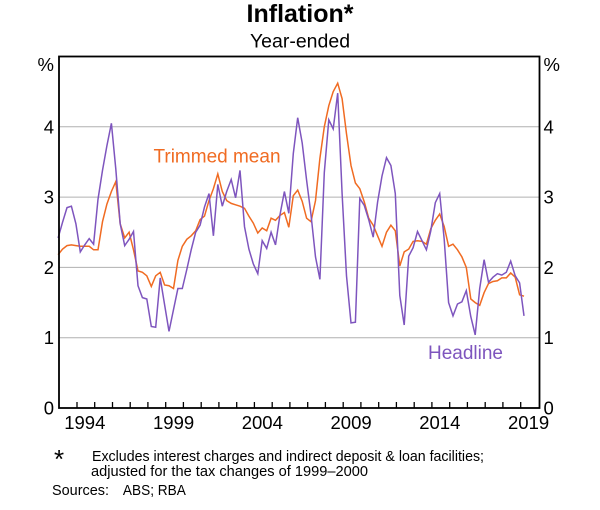 The height and width of the screenshot is (510, 600). What do you see at coordinates (84, 422) in the screenshot?
I see `svg-text: 1994` at bounding box center [84, 422].